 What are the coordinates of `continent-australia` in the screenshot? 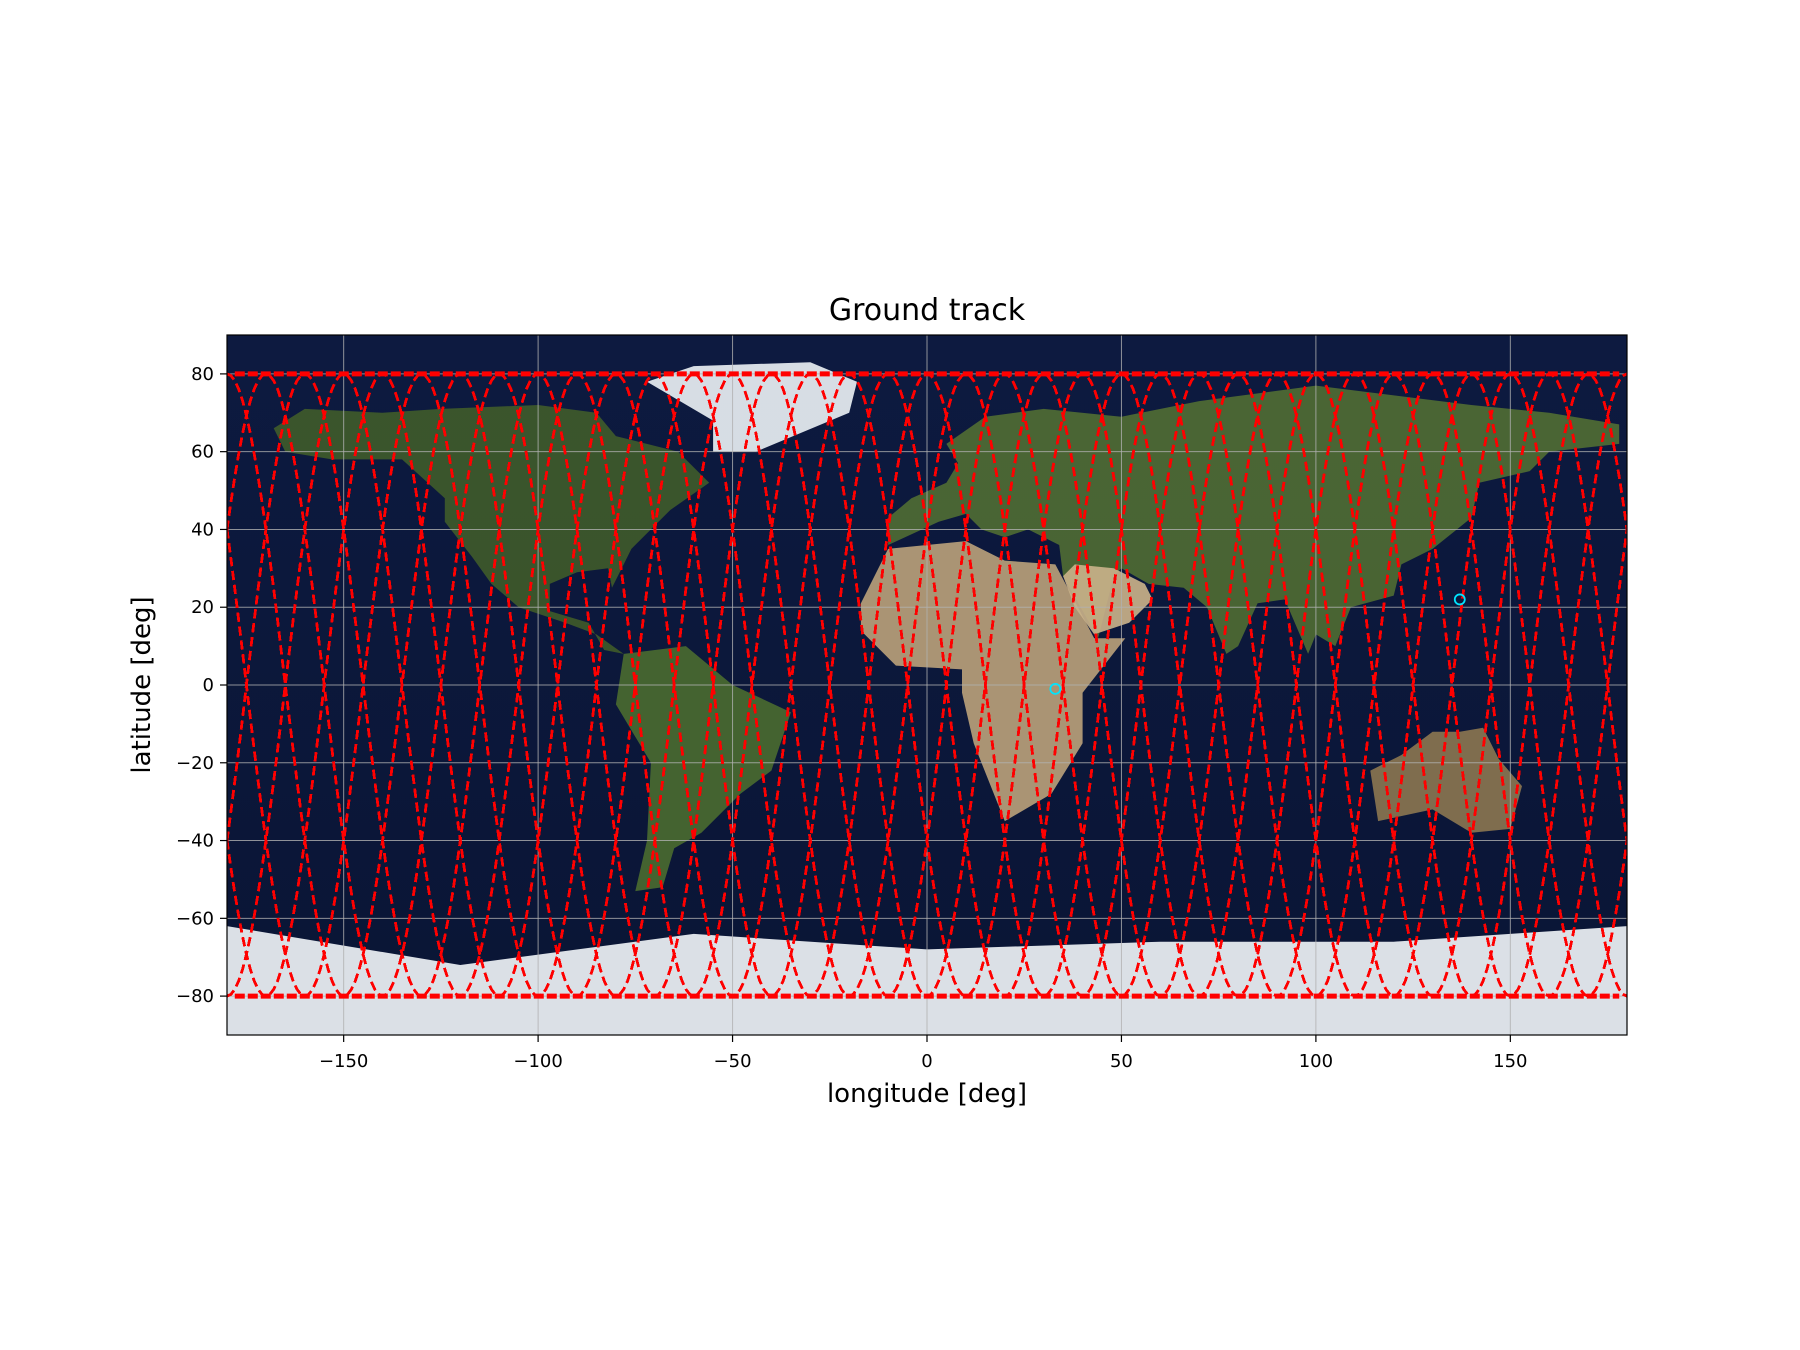 It's located at (1446, 780).